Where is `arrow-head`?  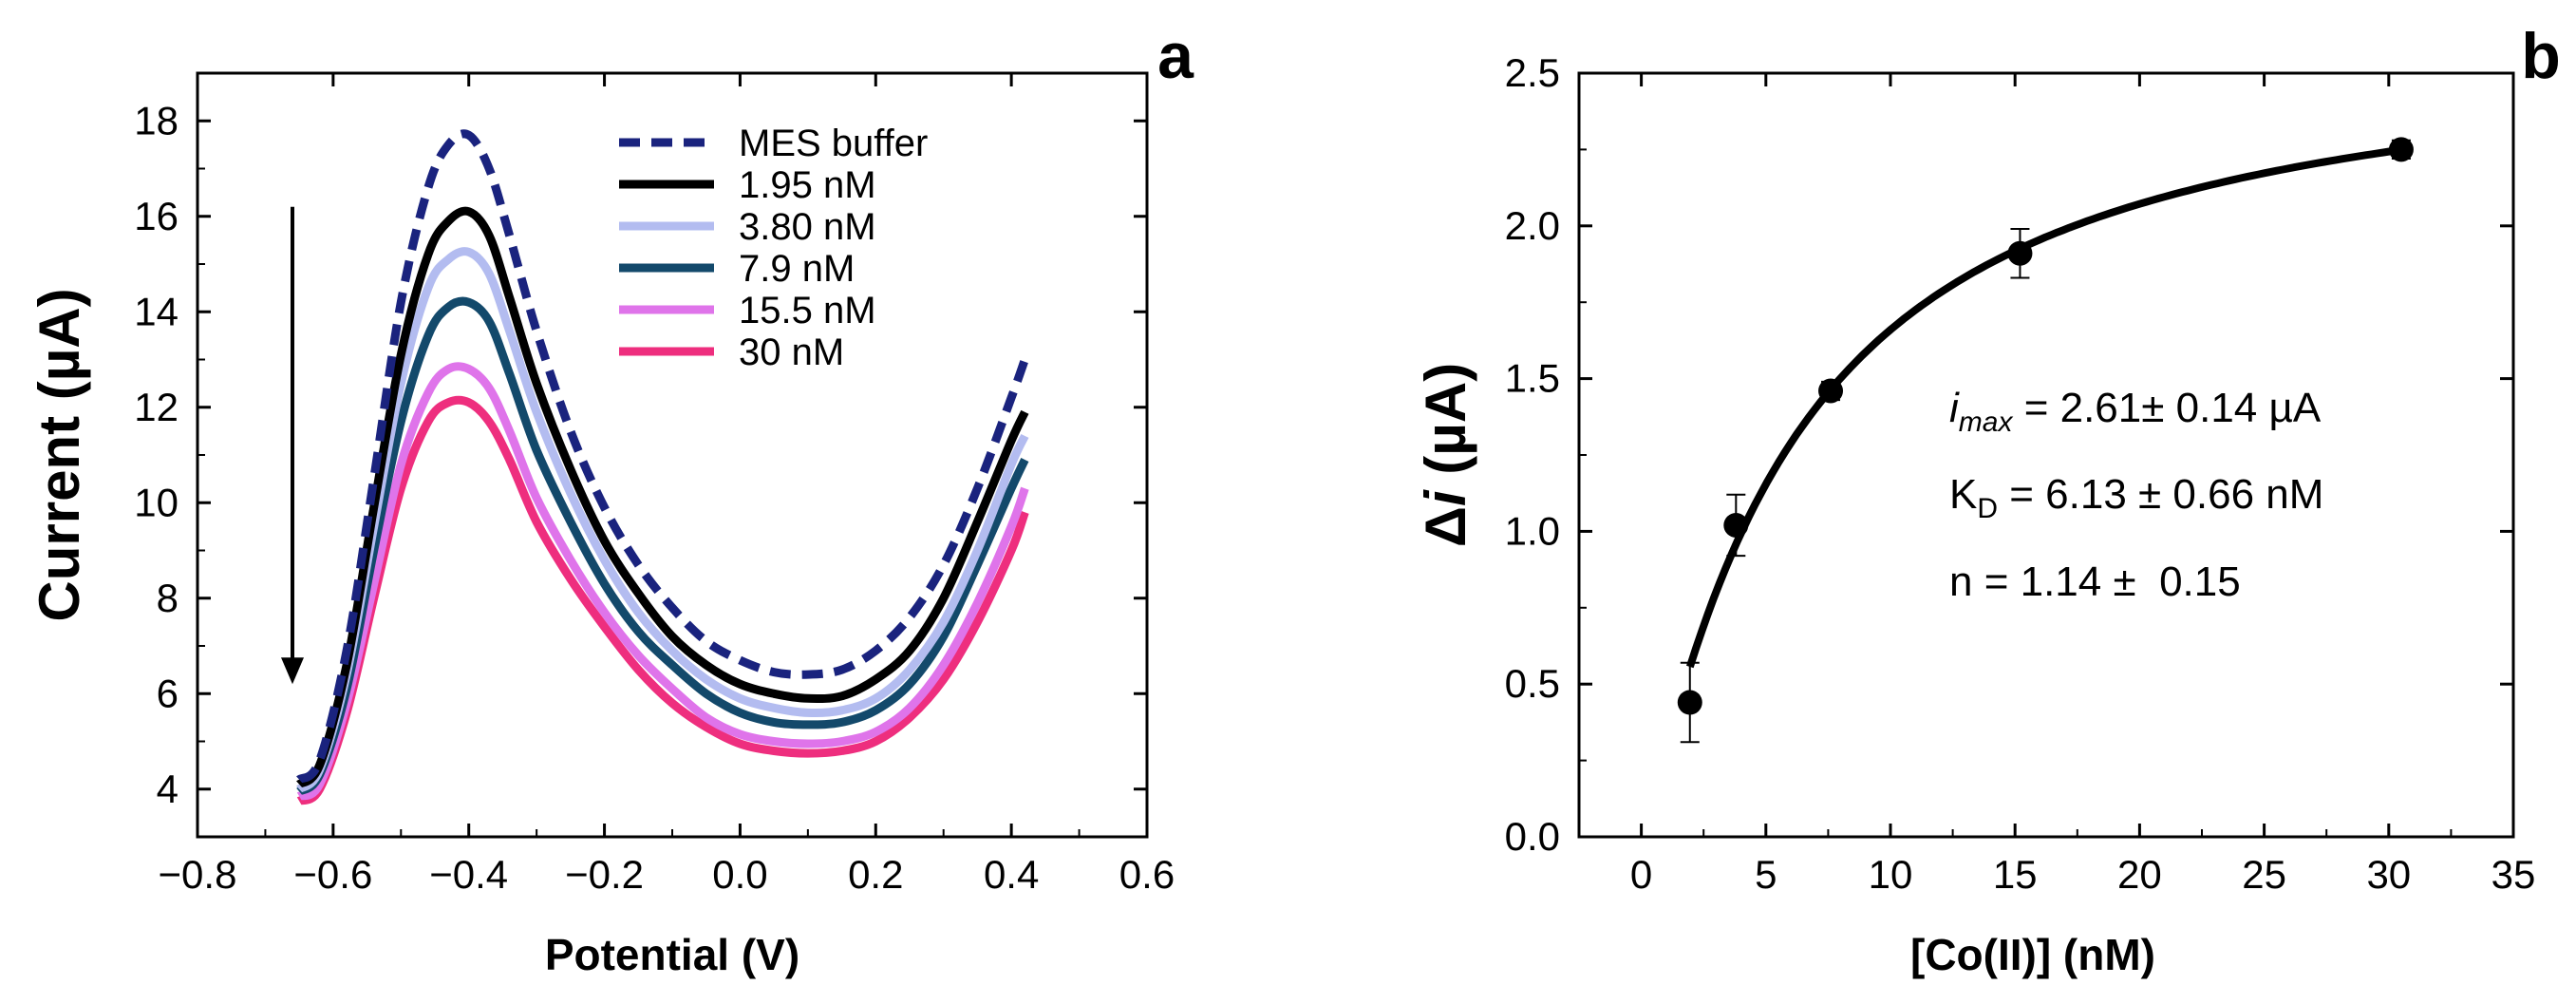 arrow-head is located at coordinates (292, 671).